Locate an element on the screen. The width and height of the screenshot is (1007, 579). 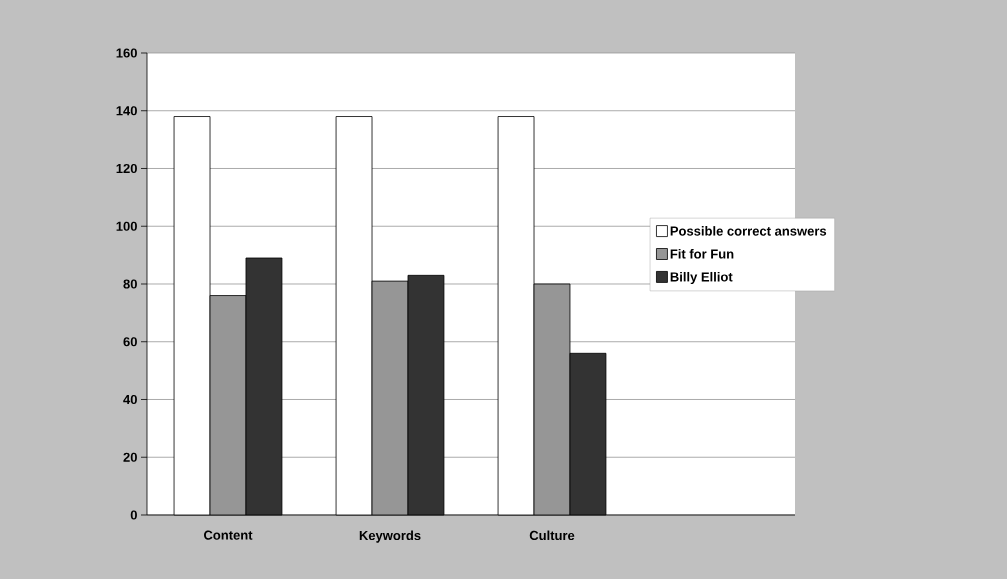
y-tick-label: 0 is located at coordinates (133, 515).